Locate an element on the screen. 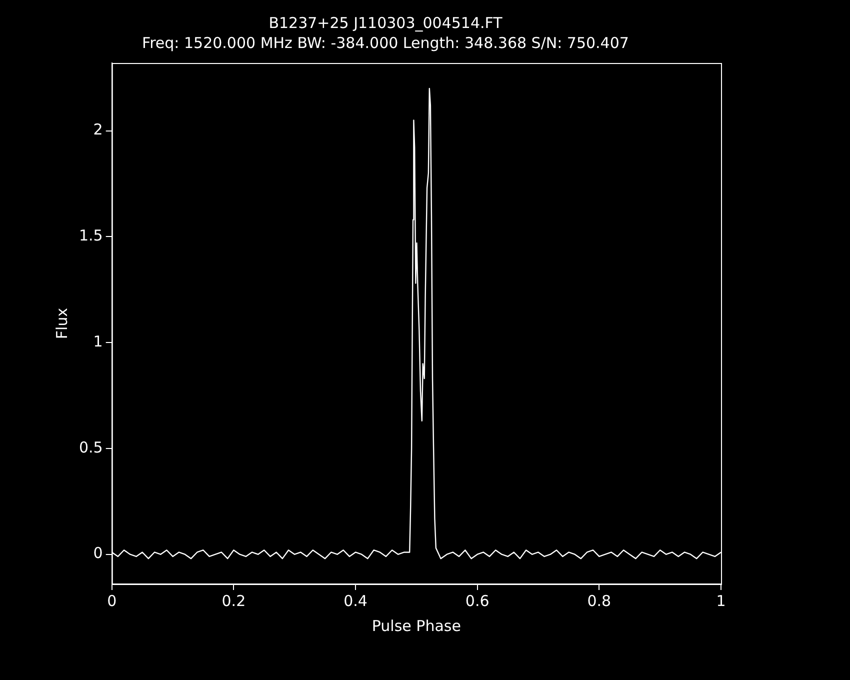 Image resolution: width=850 pixels, height=680 pixels. chart-subtitle: Freq: 1520.000 MHz BW: -384.000 Length: 348.368 S/N: 750.407 is located at coordinates (385, 43).